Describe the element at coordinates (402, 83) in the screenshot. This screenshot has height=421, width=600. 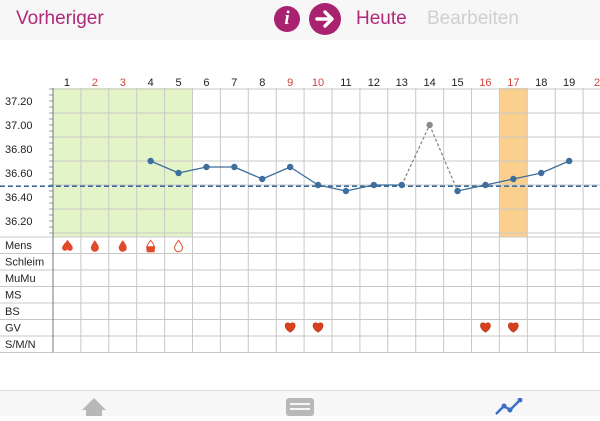
I see `x-tick-label: 13` at that location.